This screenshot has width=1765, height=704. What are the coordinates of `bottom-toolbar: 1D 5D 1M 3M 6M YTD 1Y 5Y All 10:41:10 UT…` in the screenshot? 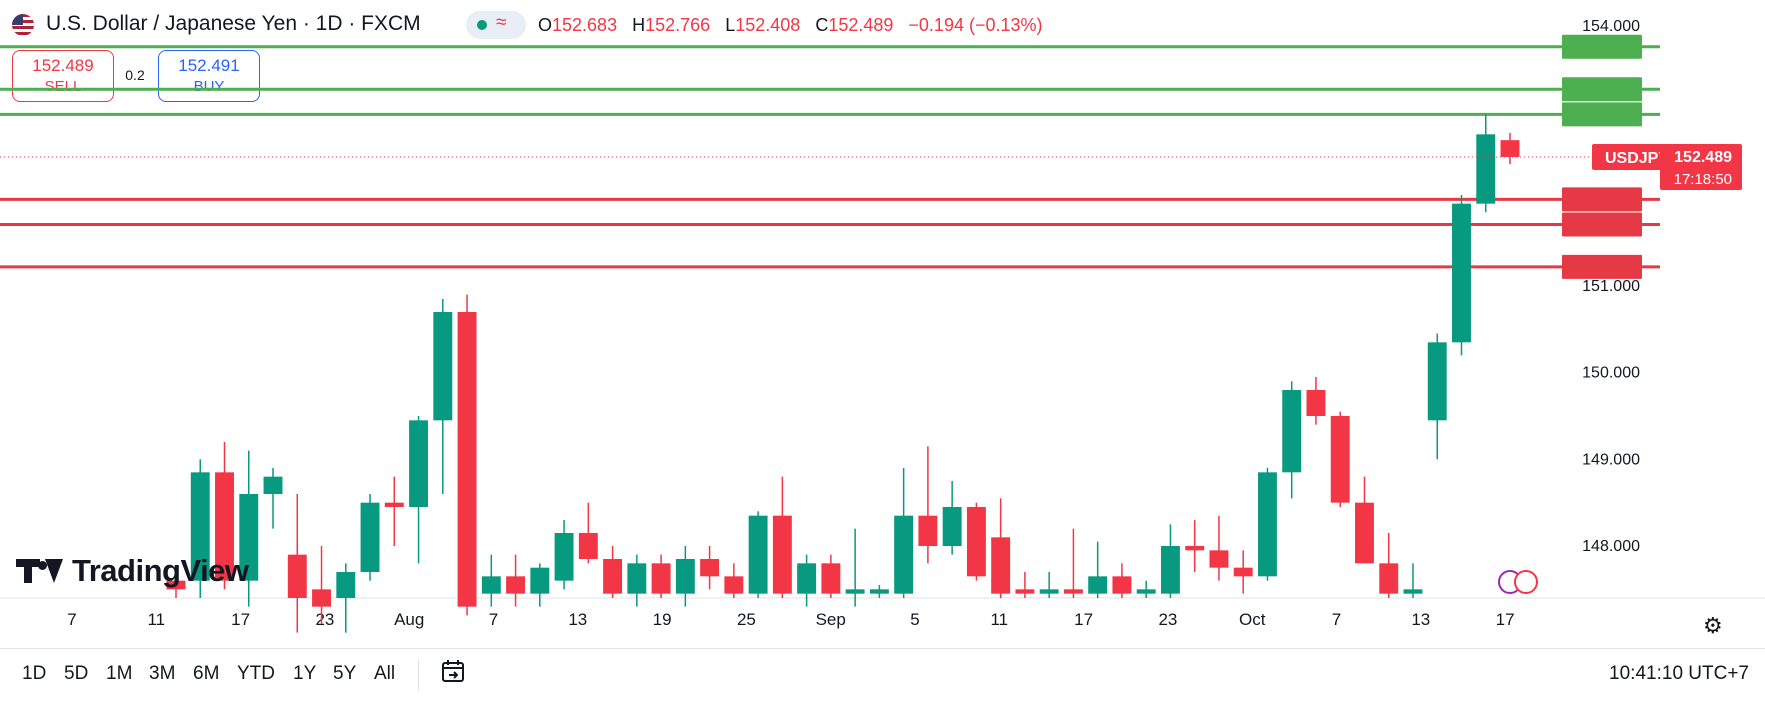 It's located at (882, 676).